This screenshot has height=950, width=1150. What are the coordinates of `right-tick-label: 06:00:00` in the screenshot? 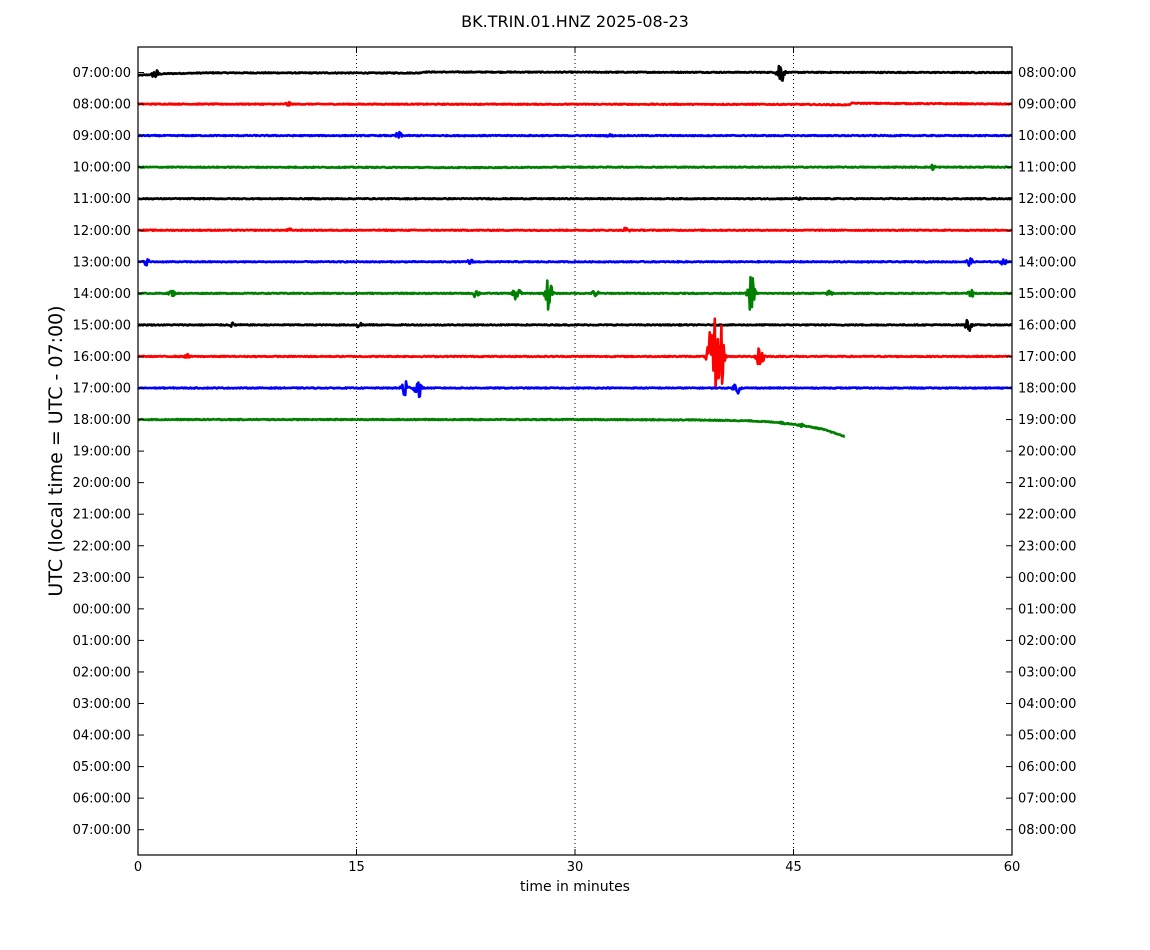 It's located at (1047, 767).